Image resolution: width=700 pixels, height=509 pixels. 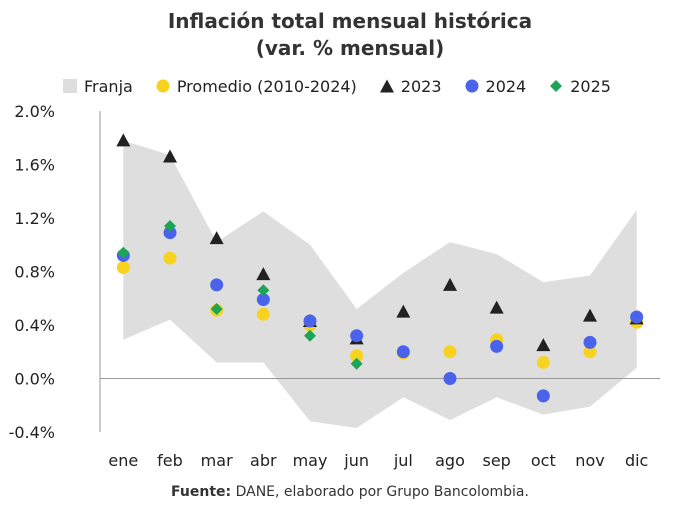 I want to click on source-text: DANE, elaborado por Grupo Bancolombia., so click(x=380, y=492).